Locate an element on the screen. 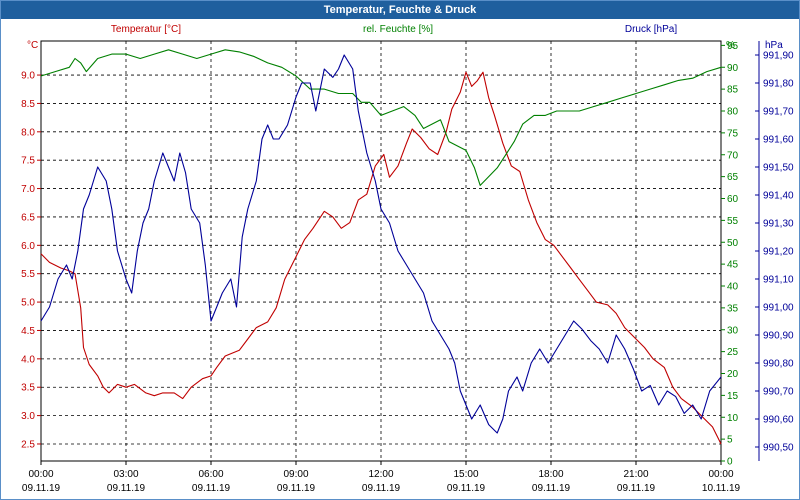 The image size is (800, 500). tick-label-left: 4.0 is located at coordinates (28, 359).